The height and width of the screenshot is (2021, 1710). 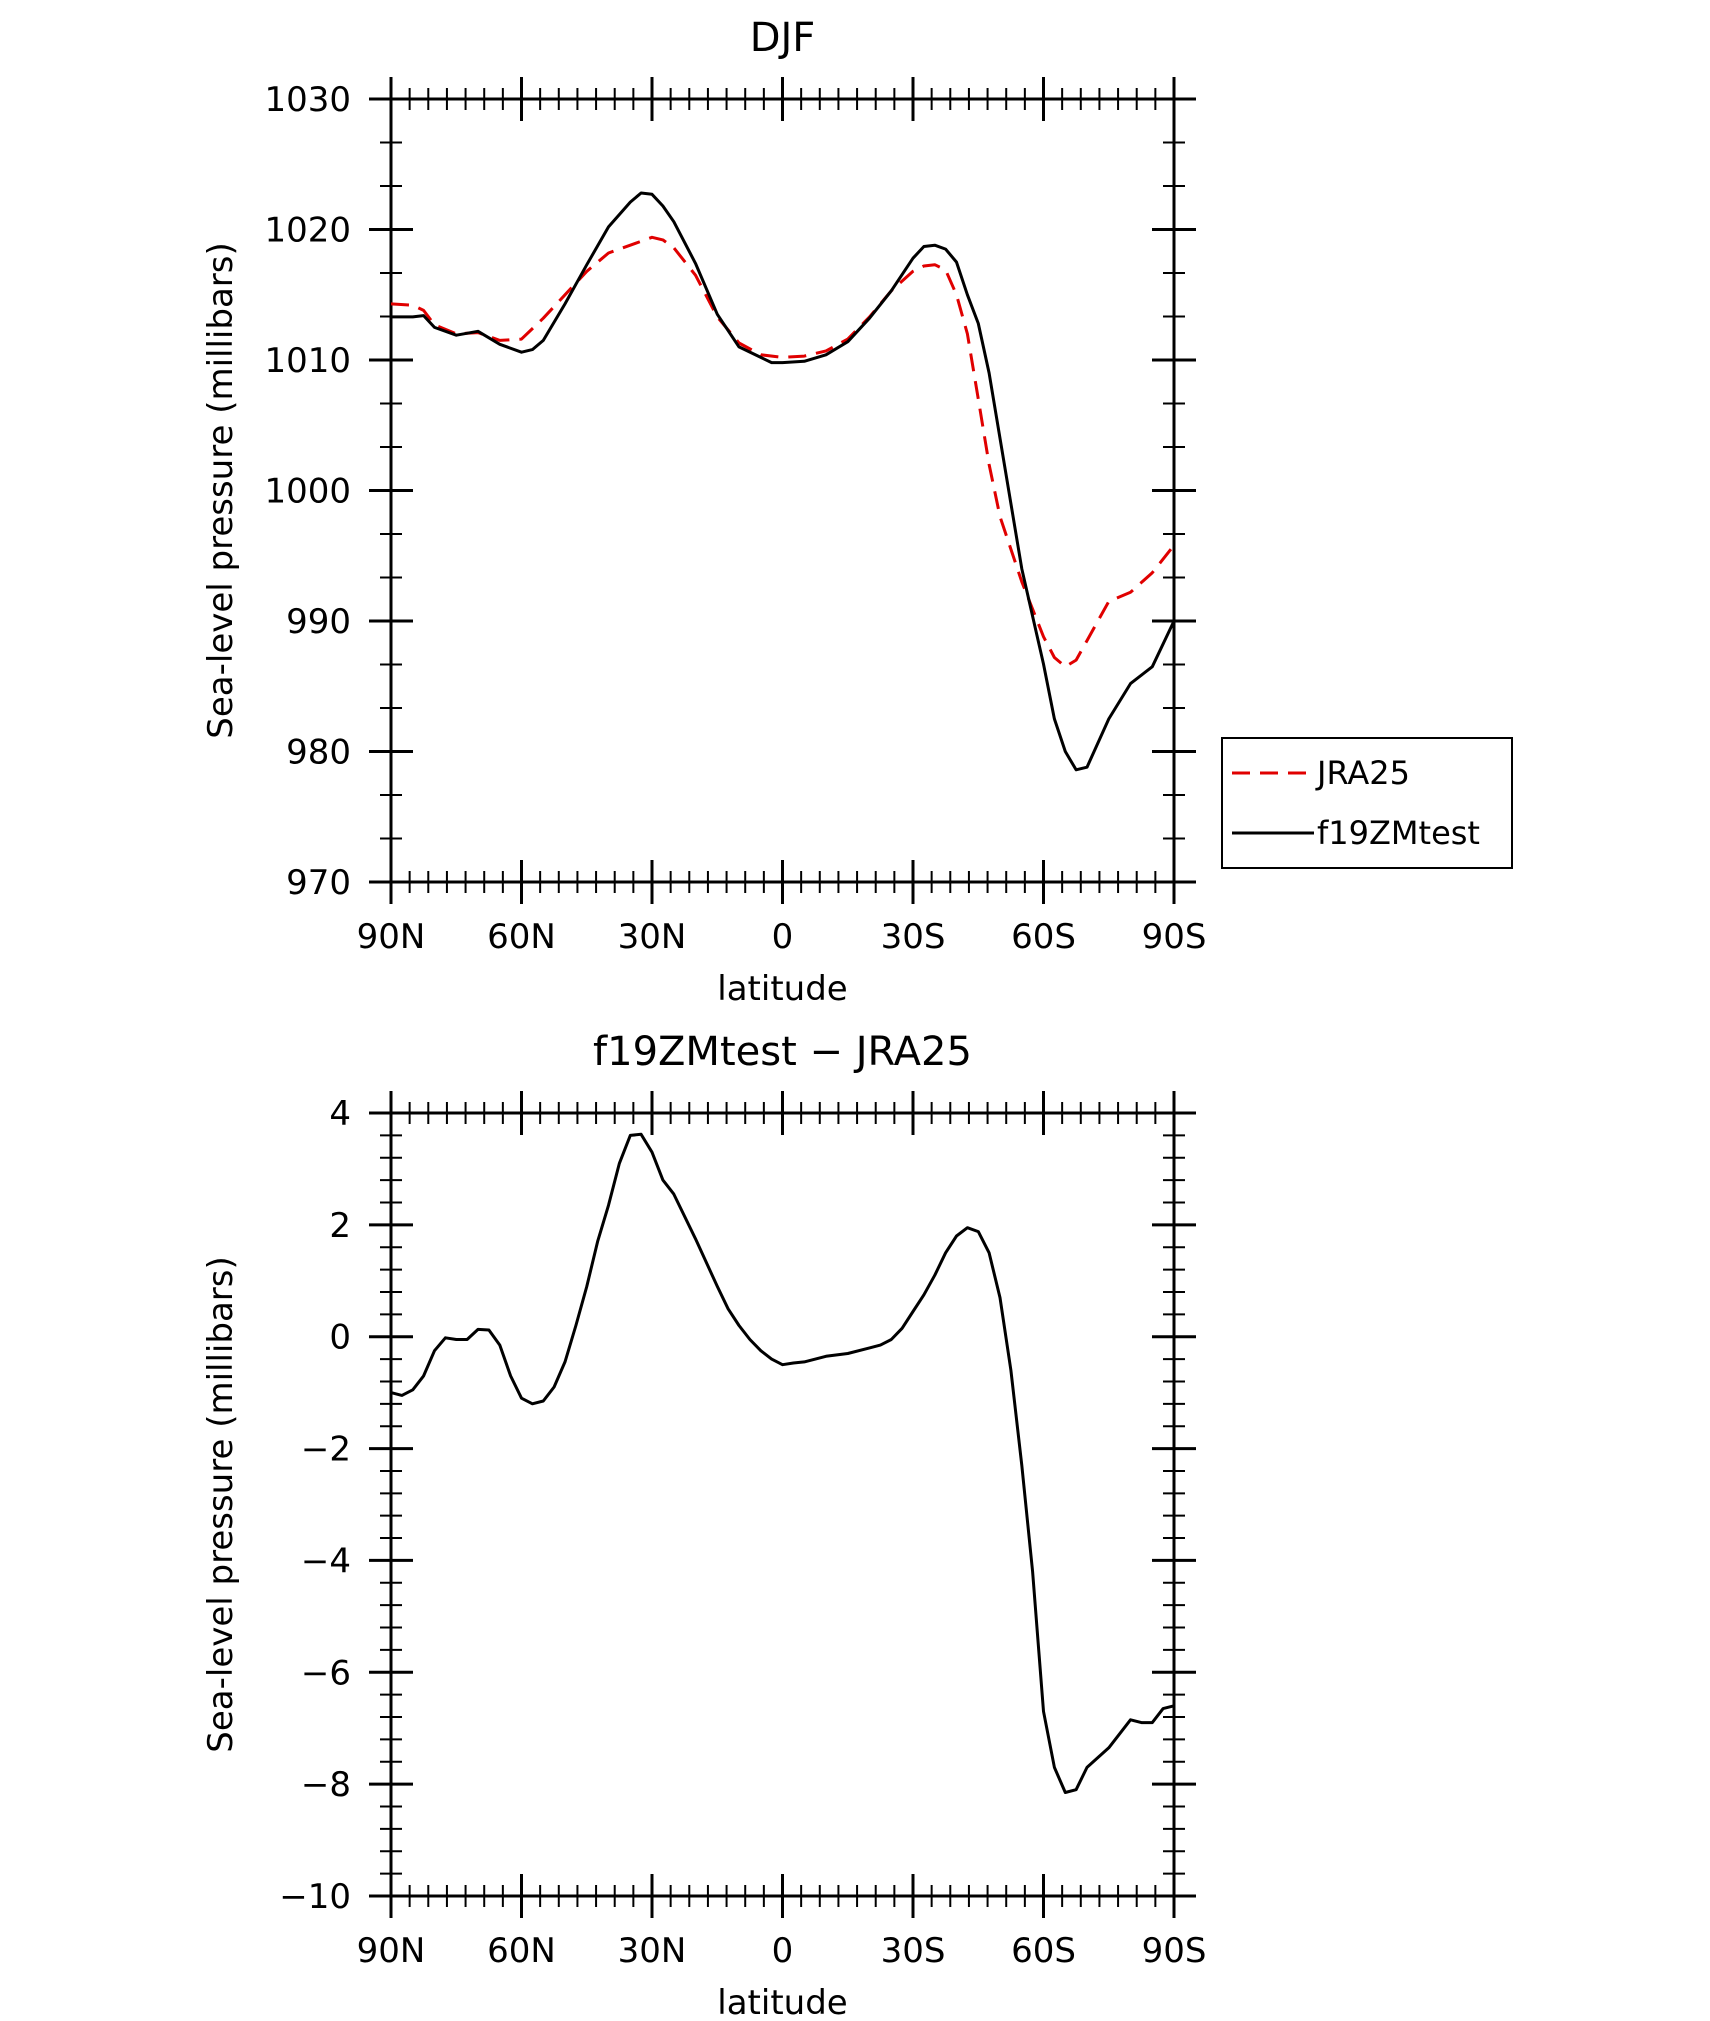 What do you see at coordinates (783, 452) in the screenshot?
I see `series-line-jra25` at bounding box center [783, 452].